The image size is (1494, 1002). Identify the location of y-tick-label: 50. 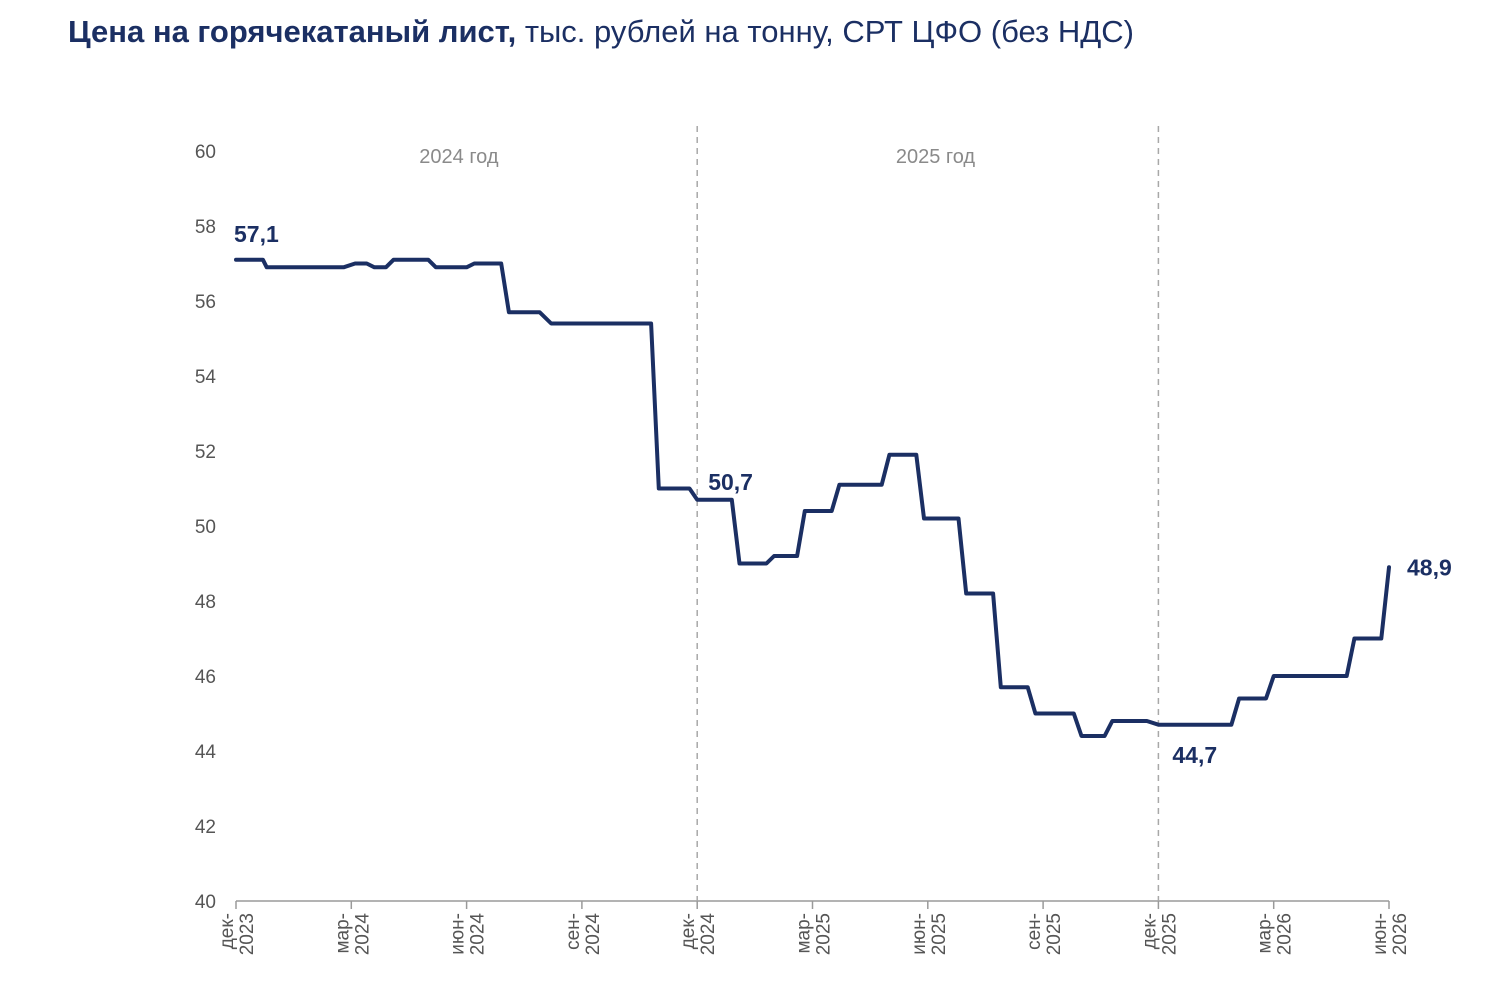
(205, 527).